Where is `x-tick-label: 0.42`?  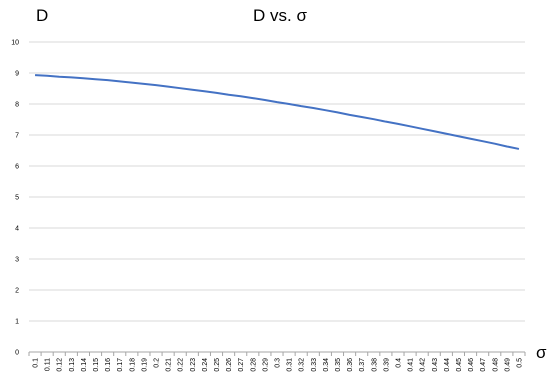
x-tick-label: 0.42 is located at coordinates (423, 365).